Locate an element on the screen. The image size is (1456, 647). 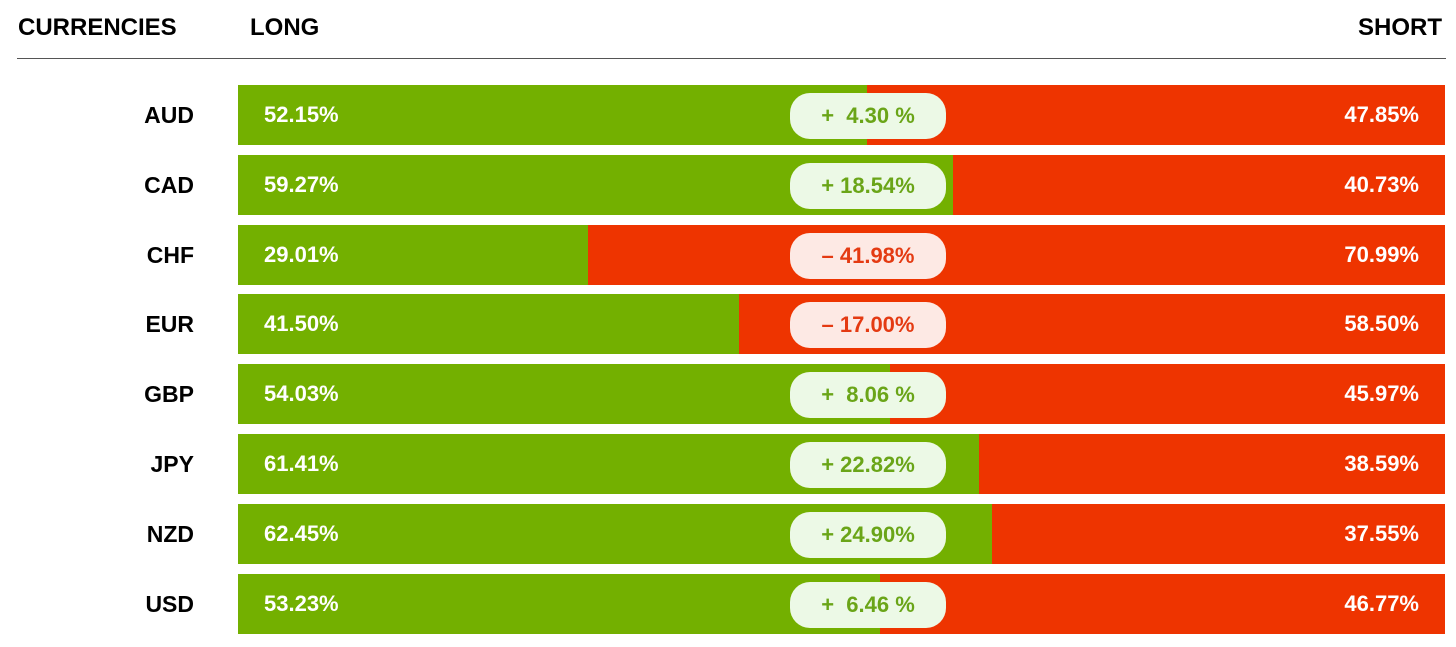
short-bar: 52.15% 47.85% + 4.30 % is located at coordinates (841, 115).